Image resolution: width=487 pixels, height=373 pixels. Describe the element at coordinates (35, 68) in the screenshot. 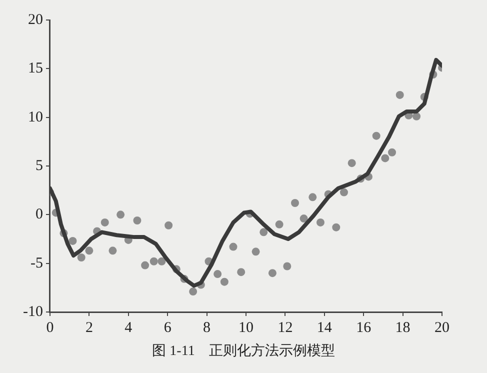

I see `y-tick-label: 15` at that location.